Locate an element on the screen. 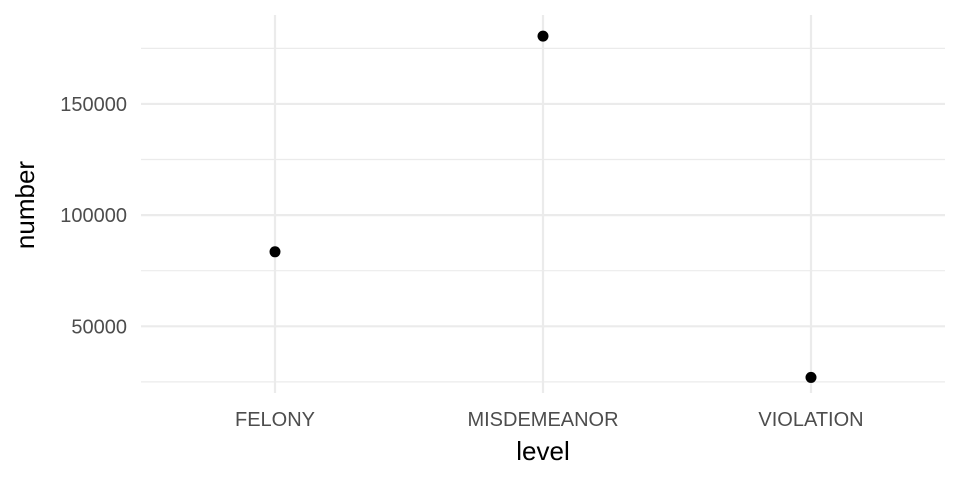  x-tick-label: FELONY is located at coordinates (275, 420).